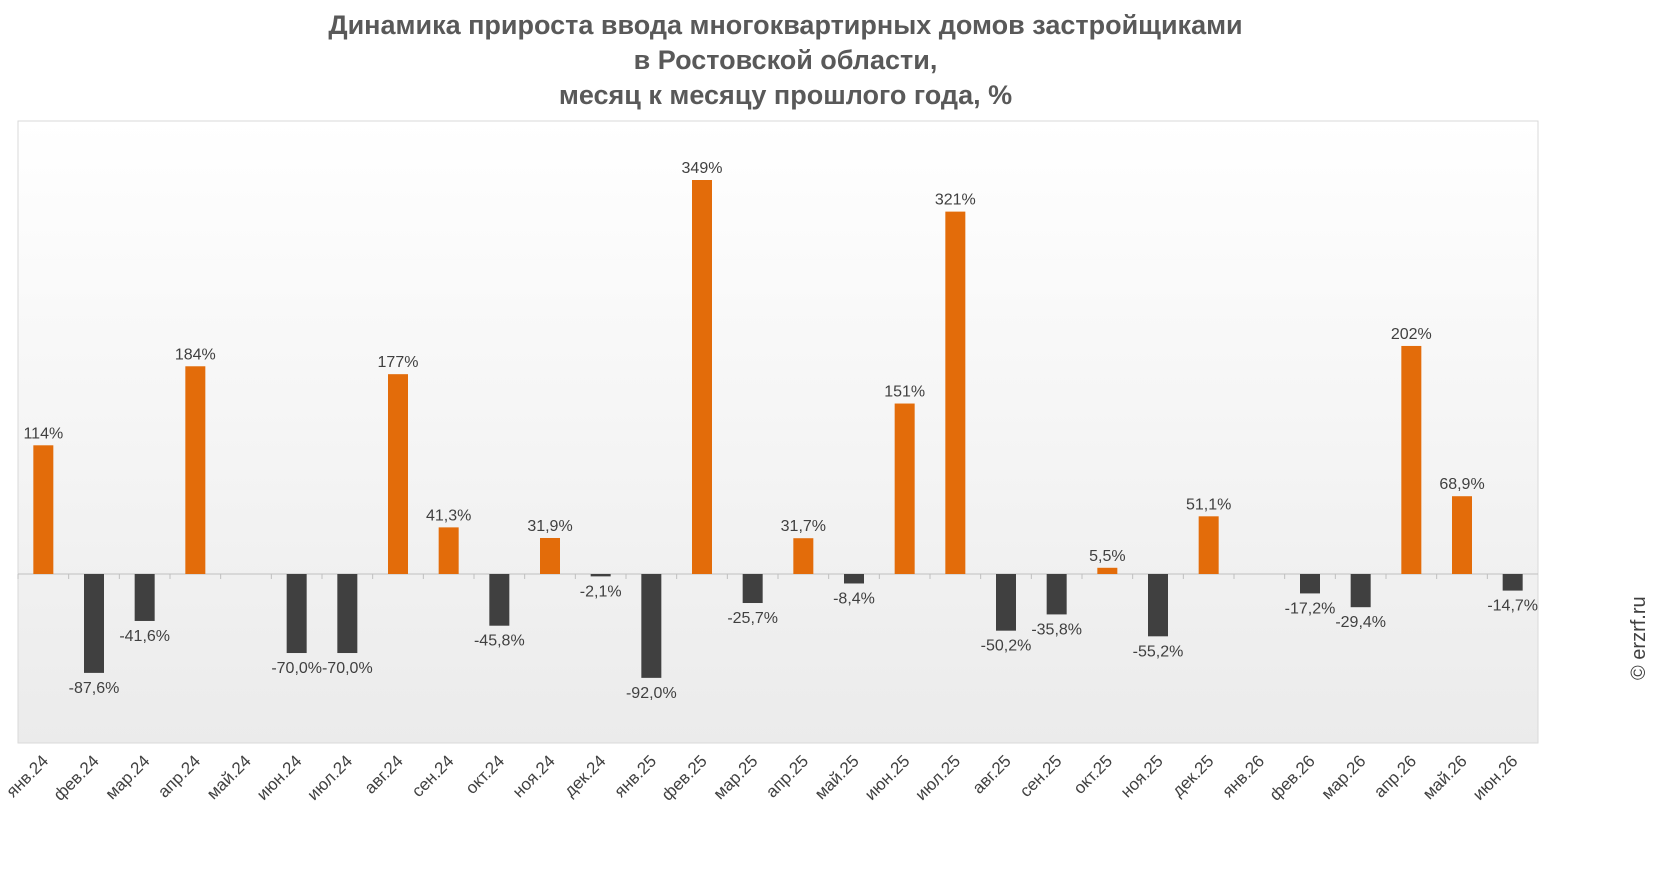  What do you see at coordinates (448, 515) in the screenshot?
I see `data-label: 41,3%` at bounding box center [448, 515].